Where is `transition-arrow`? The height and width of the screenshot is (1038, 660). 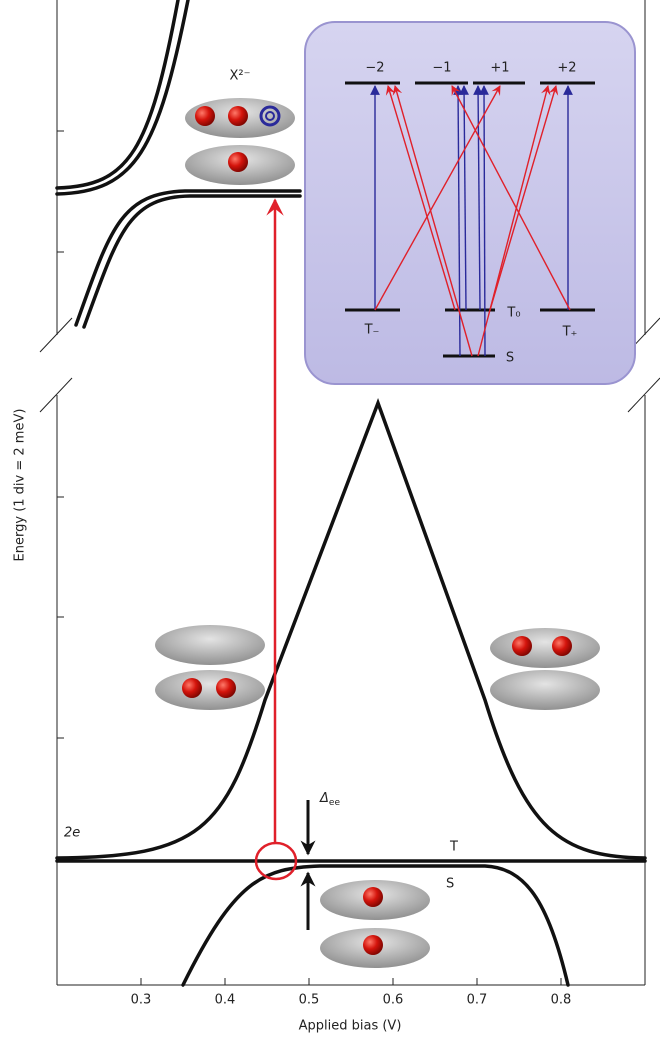 transition-arrow is located at coordinates (276, 539).